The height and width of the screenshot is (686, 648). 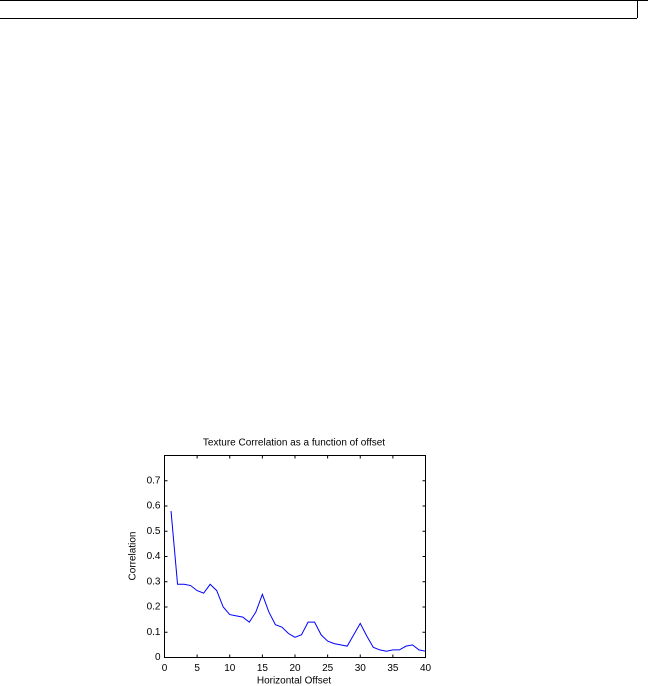 What do you see at coordinates (426, 668) in the screenshot?
I see `x-tick-label: 40` at bounding box center [426, 668].